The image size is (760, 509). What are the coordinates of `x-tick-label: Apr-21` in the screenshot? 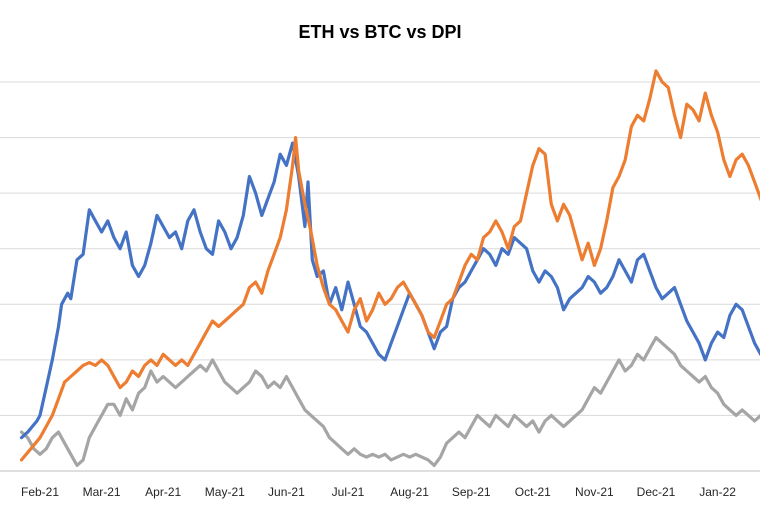 It's located at (163, 492).